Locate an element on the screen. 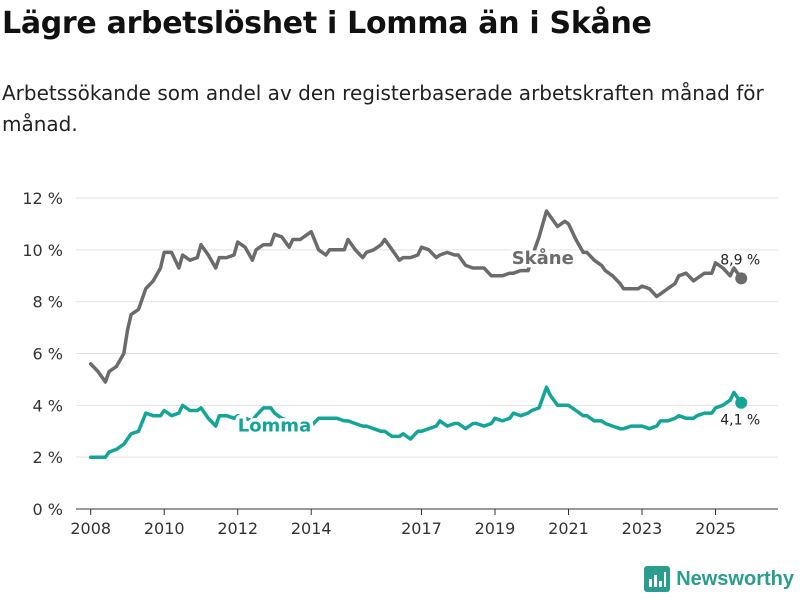  x-tick-label: 2014 is located at coordinates (311, 528).